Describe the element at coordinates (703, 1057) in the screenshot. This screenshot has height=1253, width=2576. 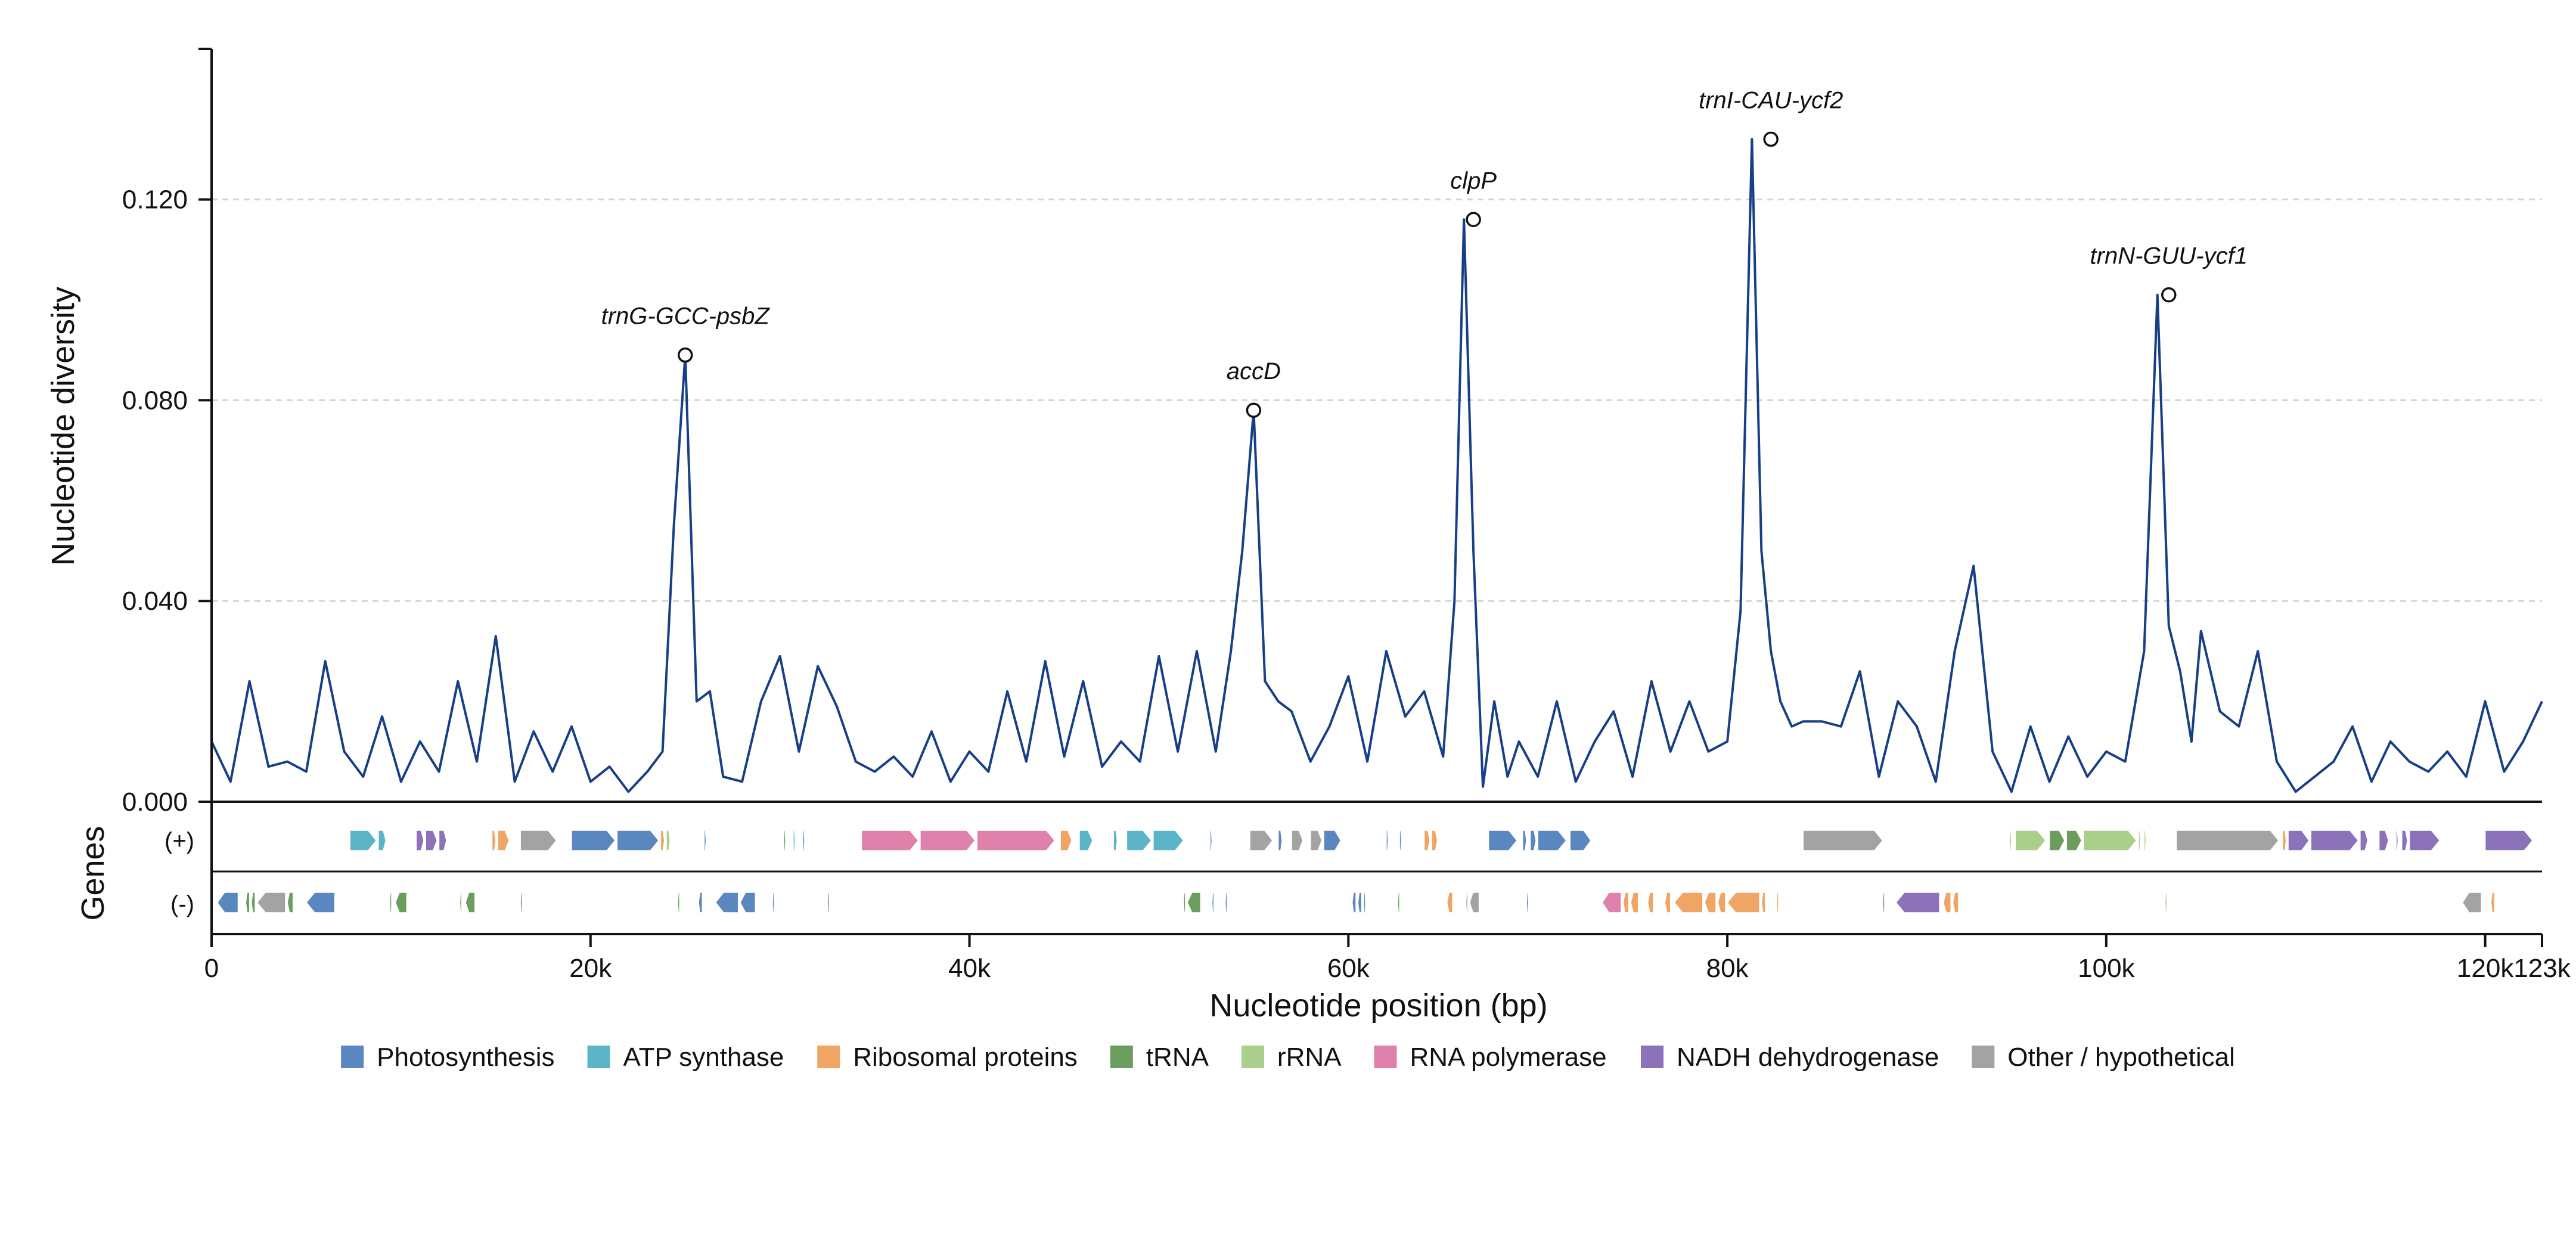
I see `legend-label: ATP synthase` at that location.